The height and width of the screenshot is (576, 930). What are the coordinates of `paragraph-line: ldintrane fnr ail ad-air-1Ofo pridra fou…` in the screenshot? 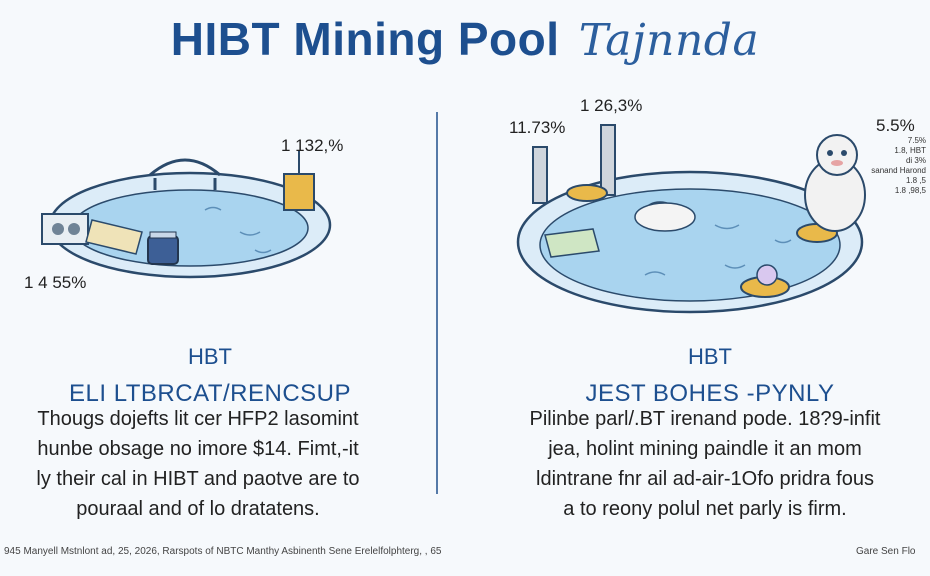 It's located at (705, 479).